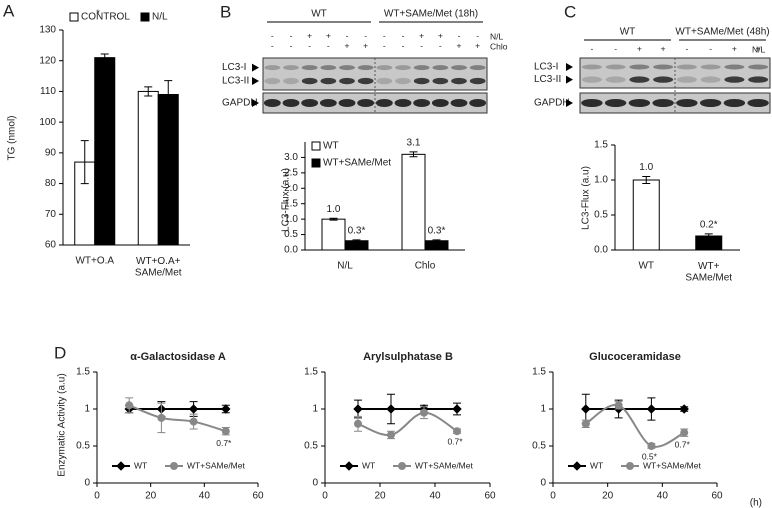 This screenshot has width=772, height=508. What do you see at coordinates (316, 146) in the screenshot?
I see `legend-swatch` at bounding box center [316, 146].